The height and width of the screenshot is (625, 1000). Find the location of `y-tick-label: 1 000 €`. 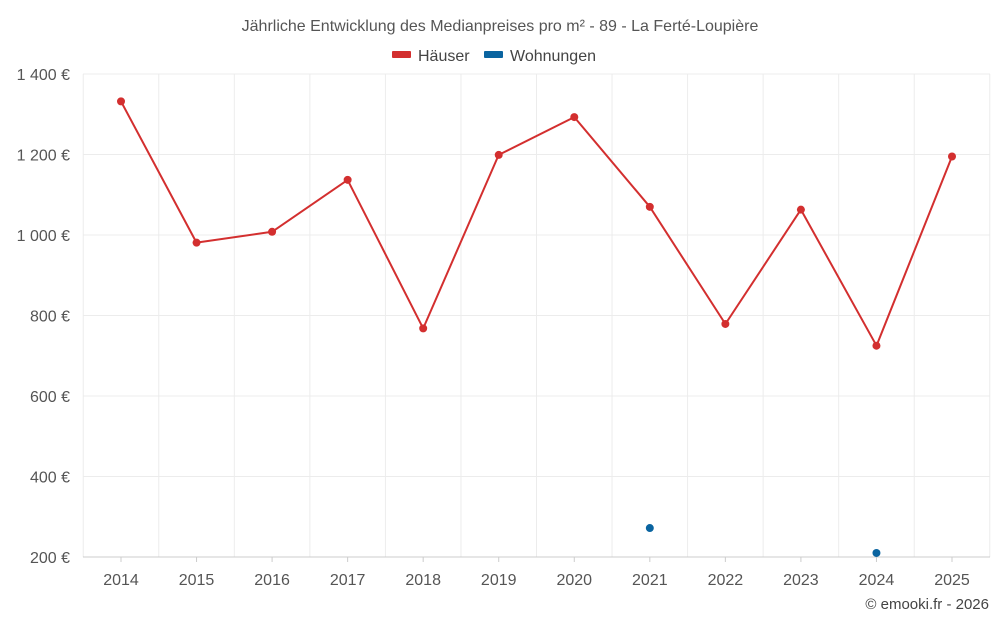

y-tick-label: 1 000 € is located at coordinates (43, 236).